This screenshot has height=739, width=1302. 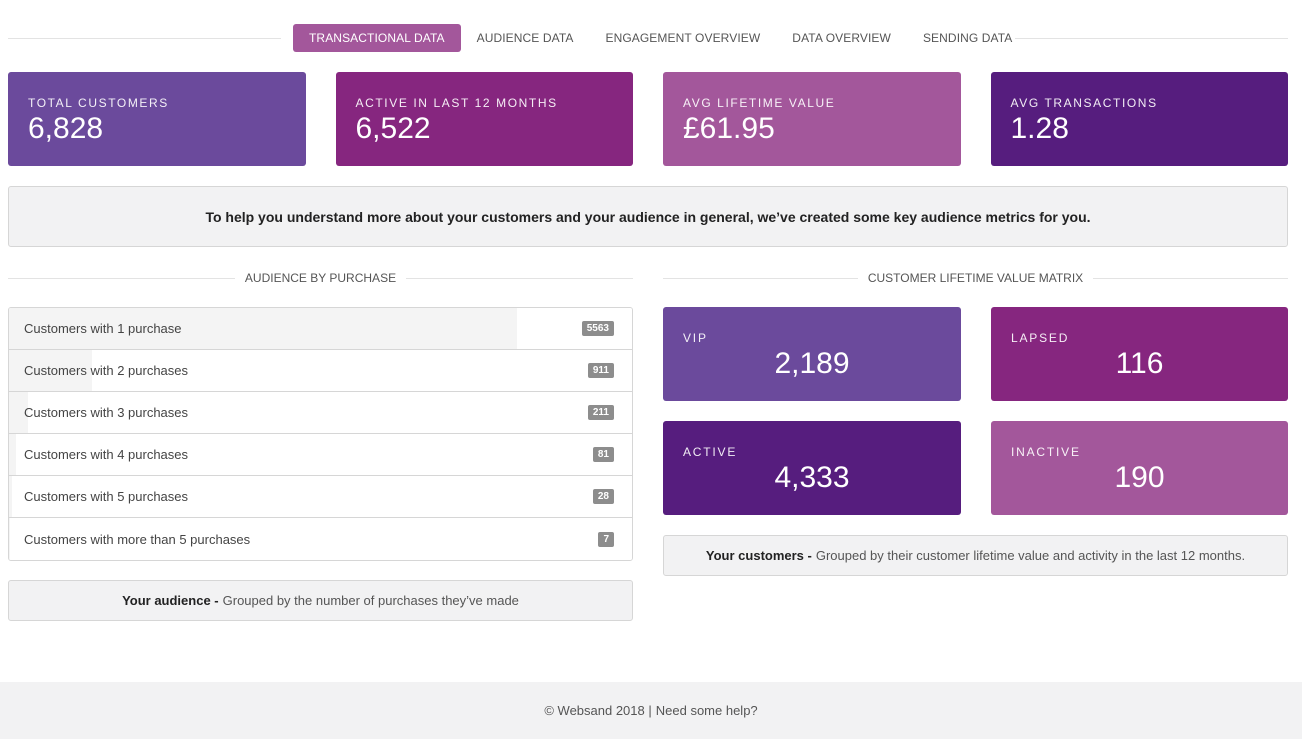 What do you see at coordinates (320, 497) in the screenshot?
I see `list-item: Customers with 5 purchases 28` at bounding box center [320, 497].